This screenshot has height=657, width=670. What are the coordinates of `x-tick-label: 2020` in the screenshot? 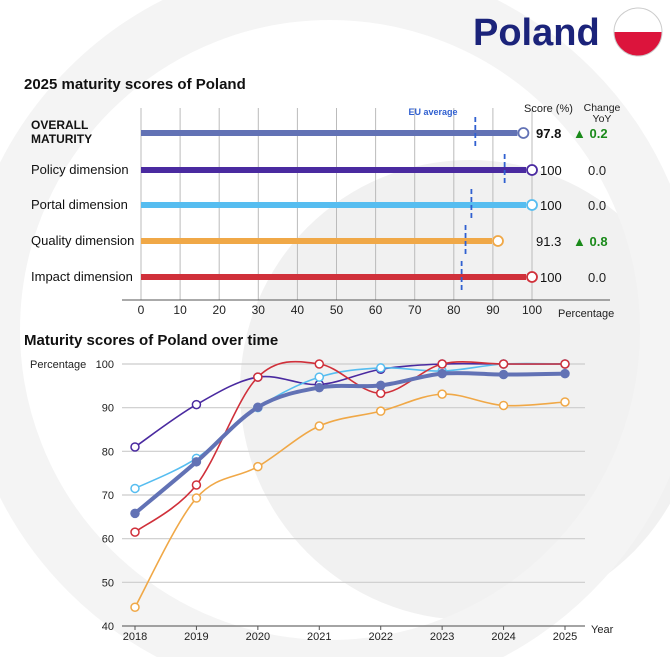 It's located at (258, 637).